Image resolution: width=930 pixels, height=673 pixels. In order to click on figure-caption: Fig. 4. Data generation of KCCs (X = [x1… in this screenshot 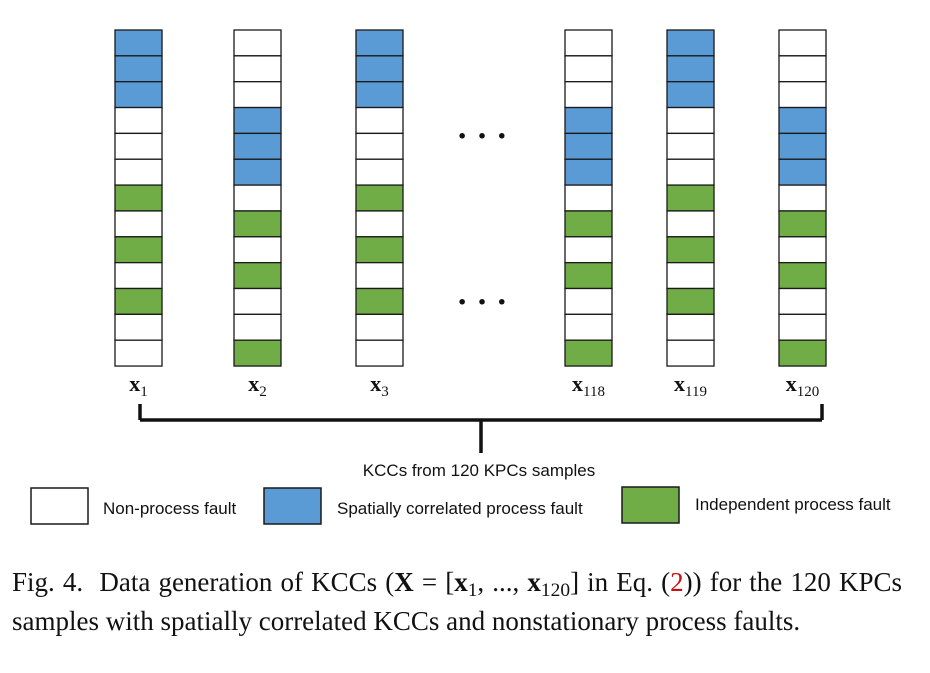, I will do `click(457, 602)`.